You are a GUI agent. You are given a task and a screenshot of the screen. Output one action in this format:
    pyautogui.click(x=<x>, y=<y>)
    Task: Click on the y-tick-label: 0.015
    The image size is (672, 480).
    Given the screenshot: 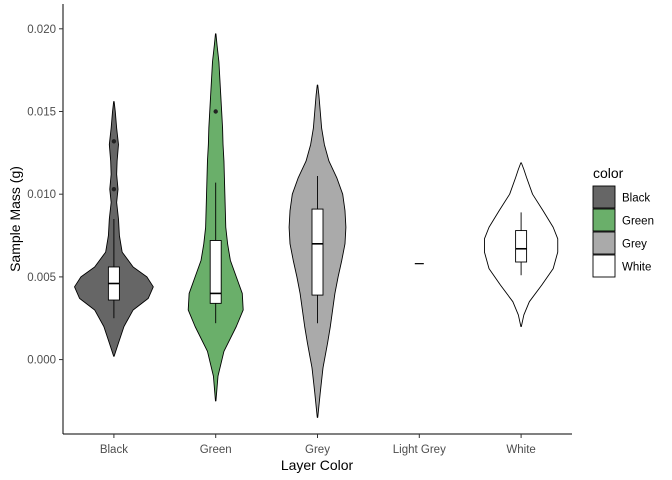 What is the action you would take?
    pyautogui.click(x=41, y=113)
    